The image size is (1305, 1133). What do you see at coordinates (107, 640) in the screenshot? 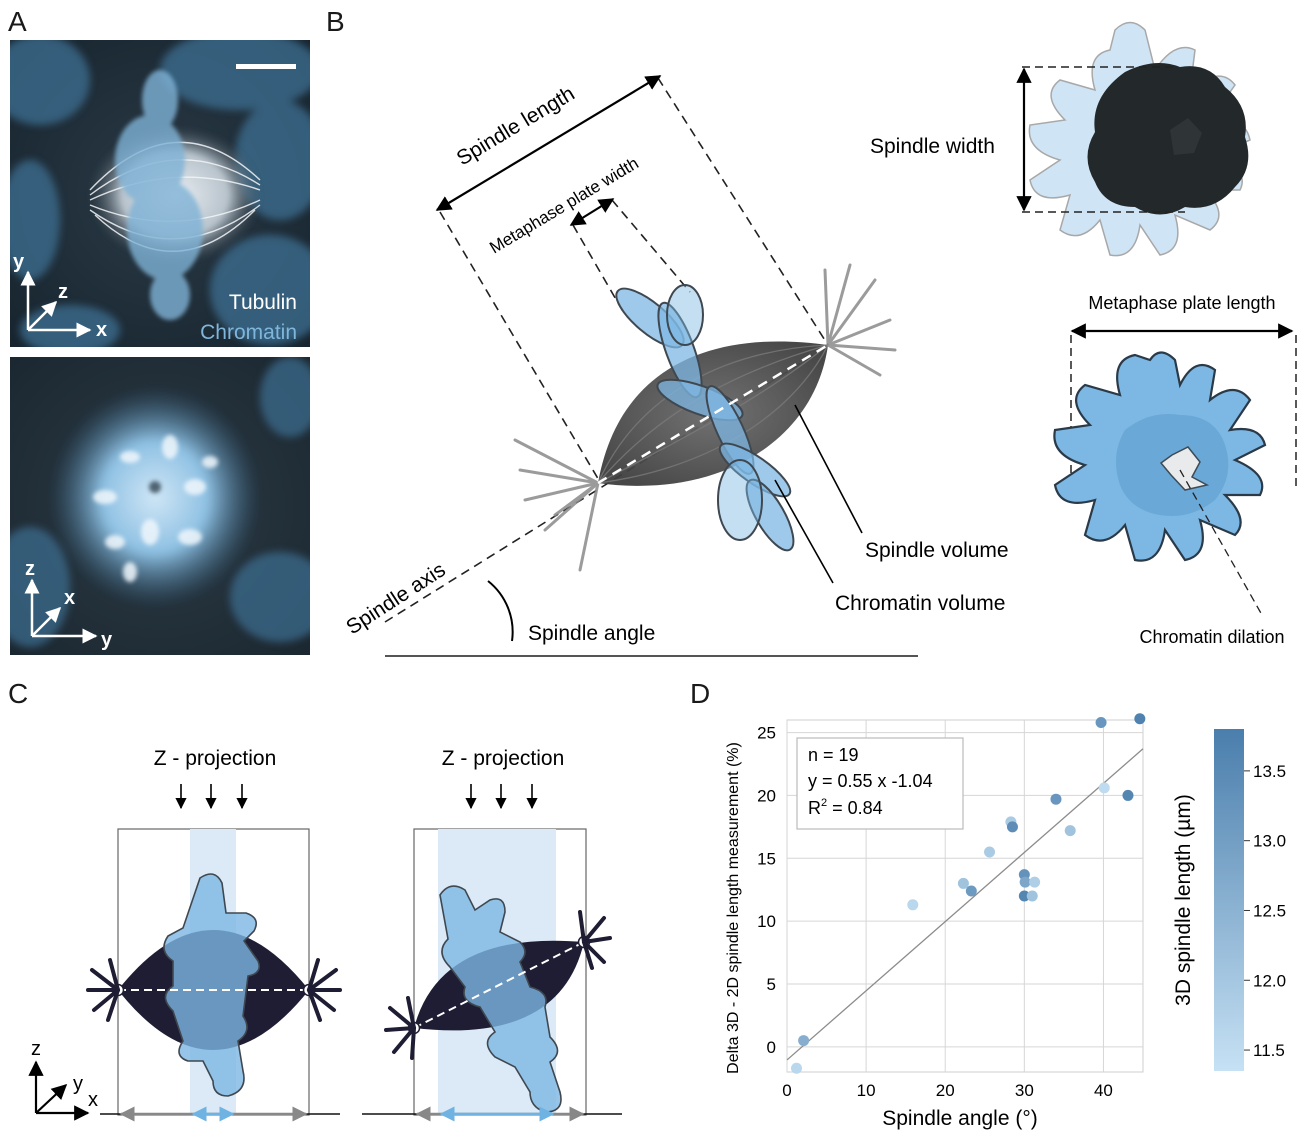
I see `axis-y-label-bottom: y` at bounding box center [107, 640].